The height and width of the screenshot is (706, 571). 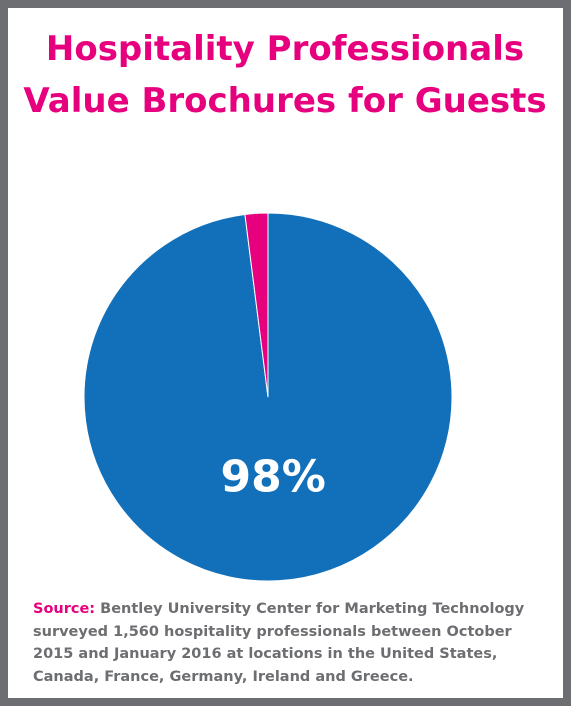 What do you see at coordinates (273, 477) in the screenshot?
I see `value-label: 98%` at bounding box center [273, 477].